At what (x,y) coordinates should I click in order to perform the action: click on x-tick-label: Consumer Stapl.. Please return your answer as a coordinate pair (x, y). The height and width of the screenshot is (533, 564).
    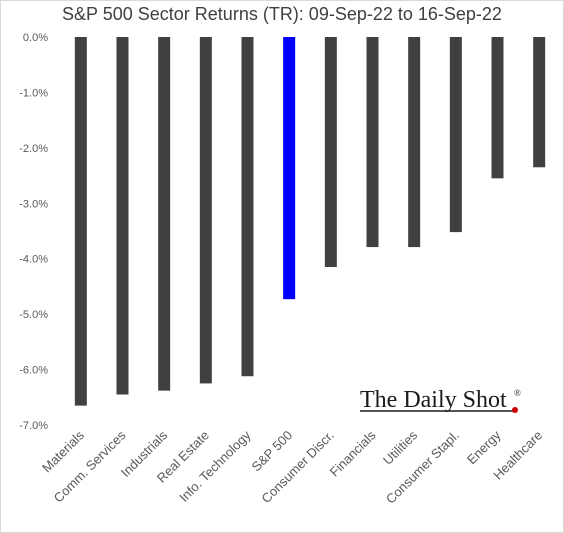
    Looking at the image, I should click on (422, 467).